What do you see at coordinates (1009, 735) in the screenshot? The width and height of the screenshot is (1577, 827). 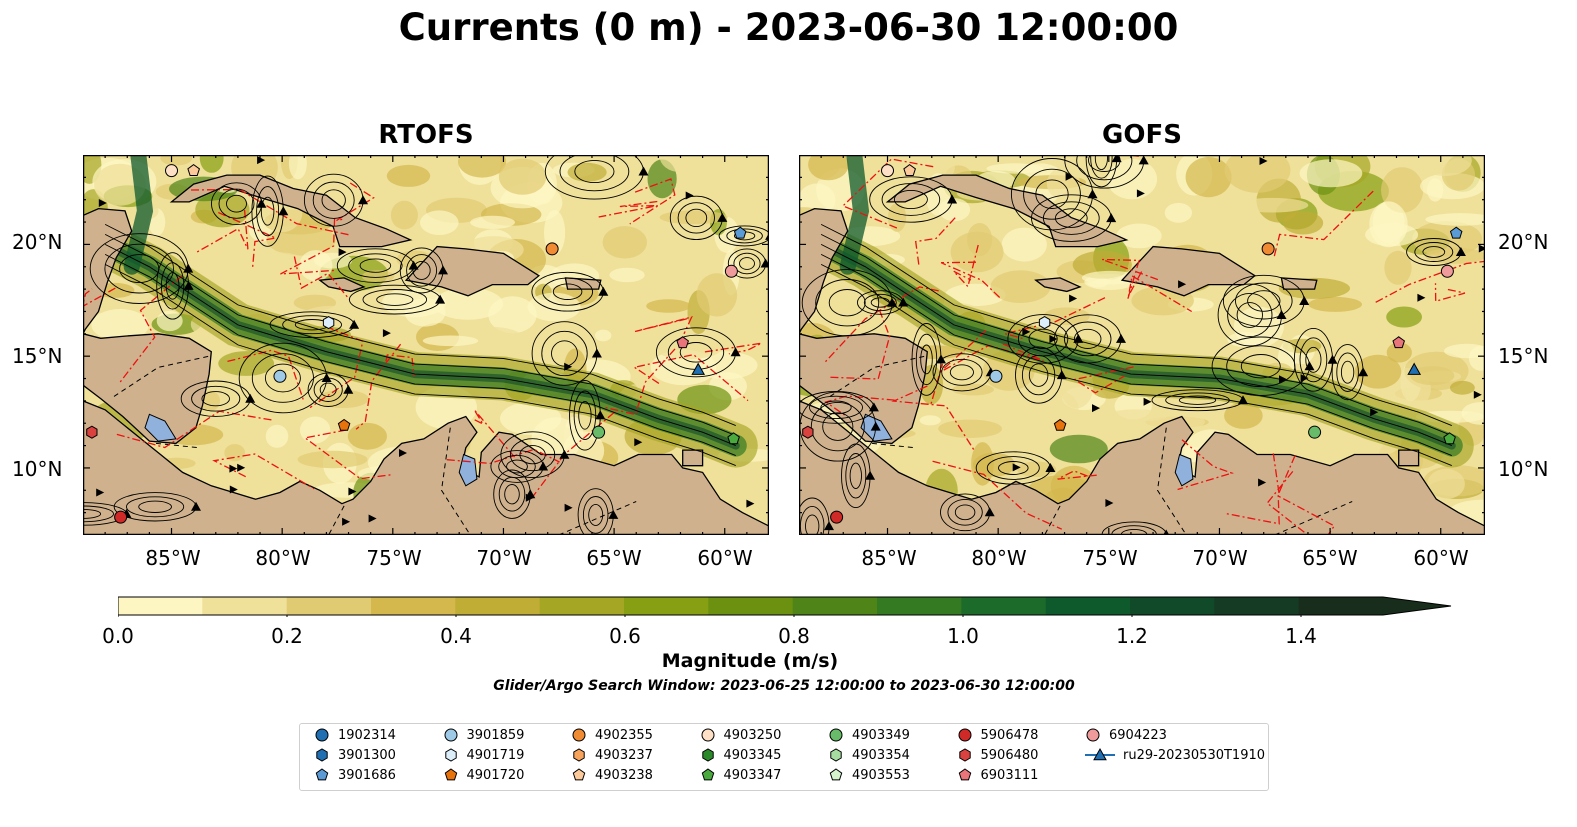 I see `legend-label: 5906478` at bounding box center [1009, 735].